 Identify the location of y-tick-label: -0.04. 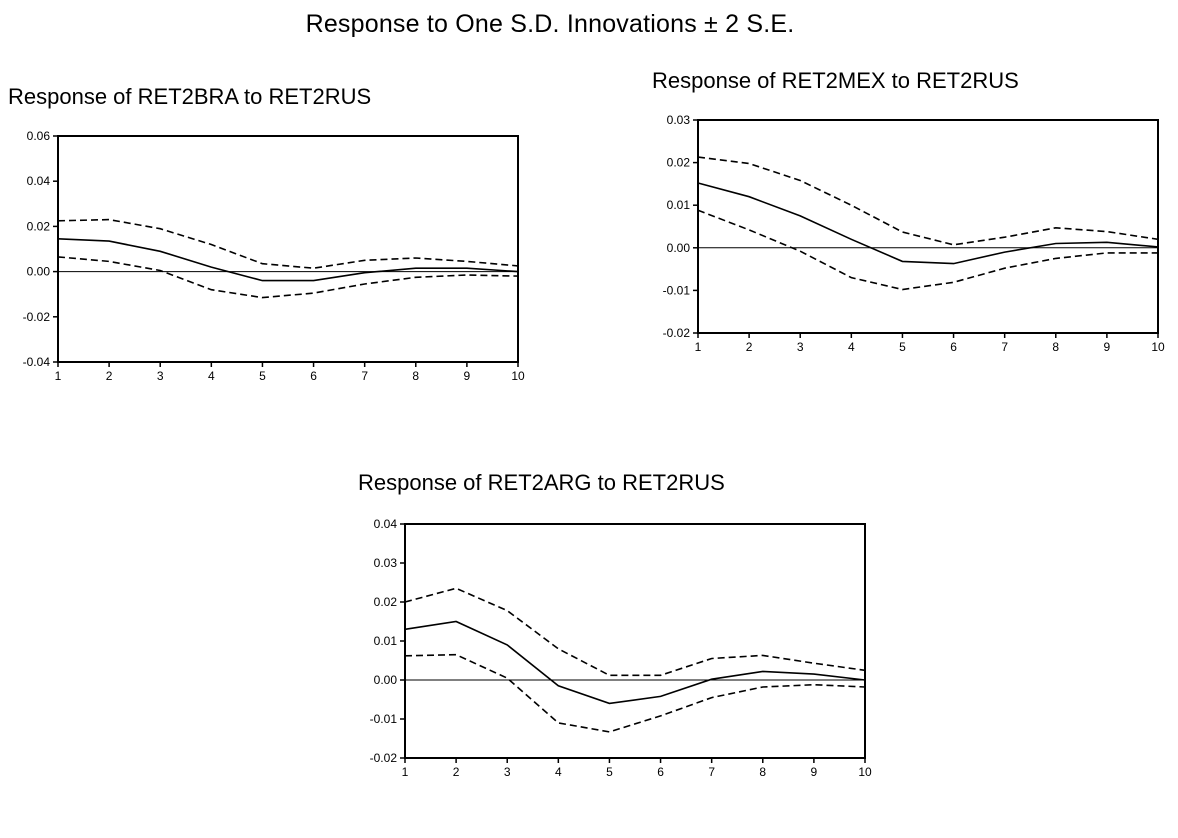
(37, 362).